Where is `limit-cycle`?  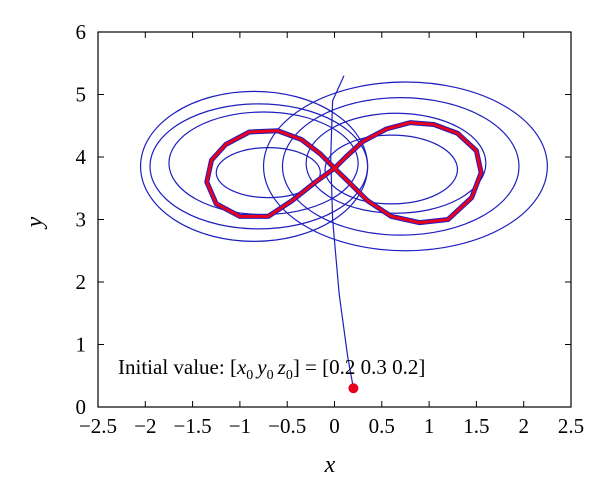
limit-cycle is located at coordinates (344, 173).